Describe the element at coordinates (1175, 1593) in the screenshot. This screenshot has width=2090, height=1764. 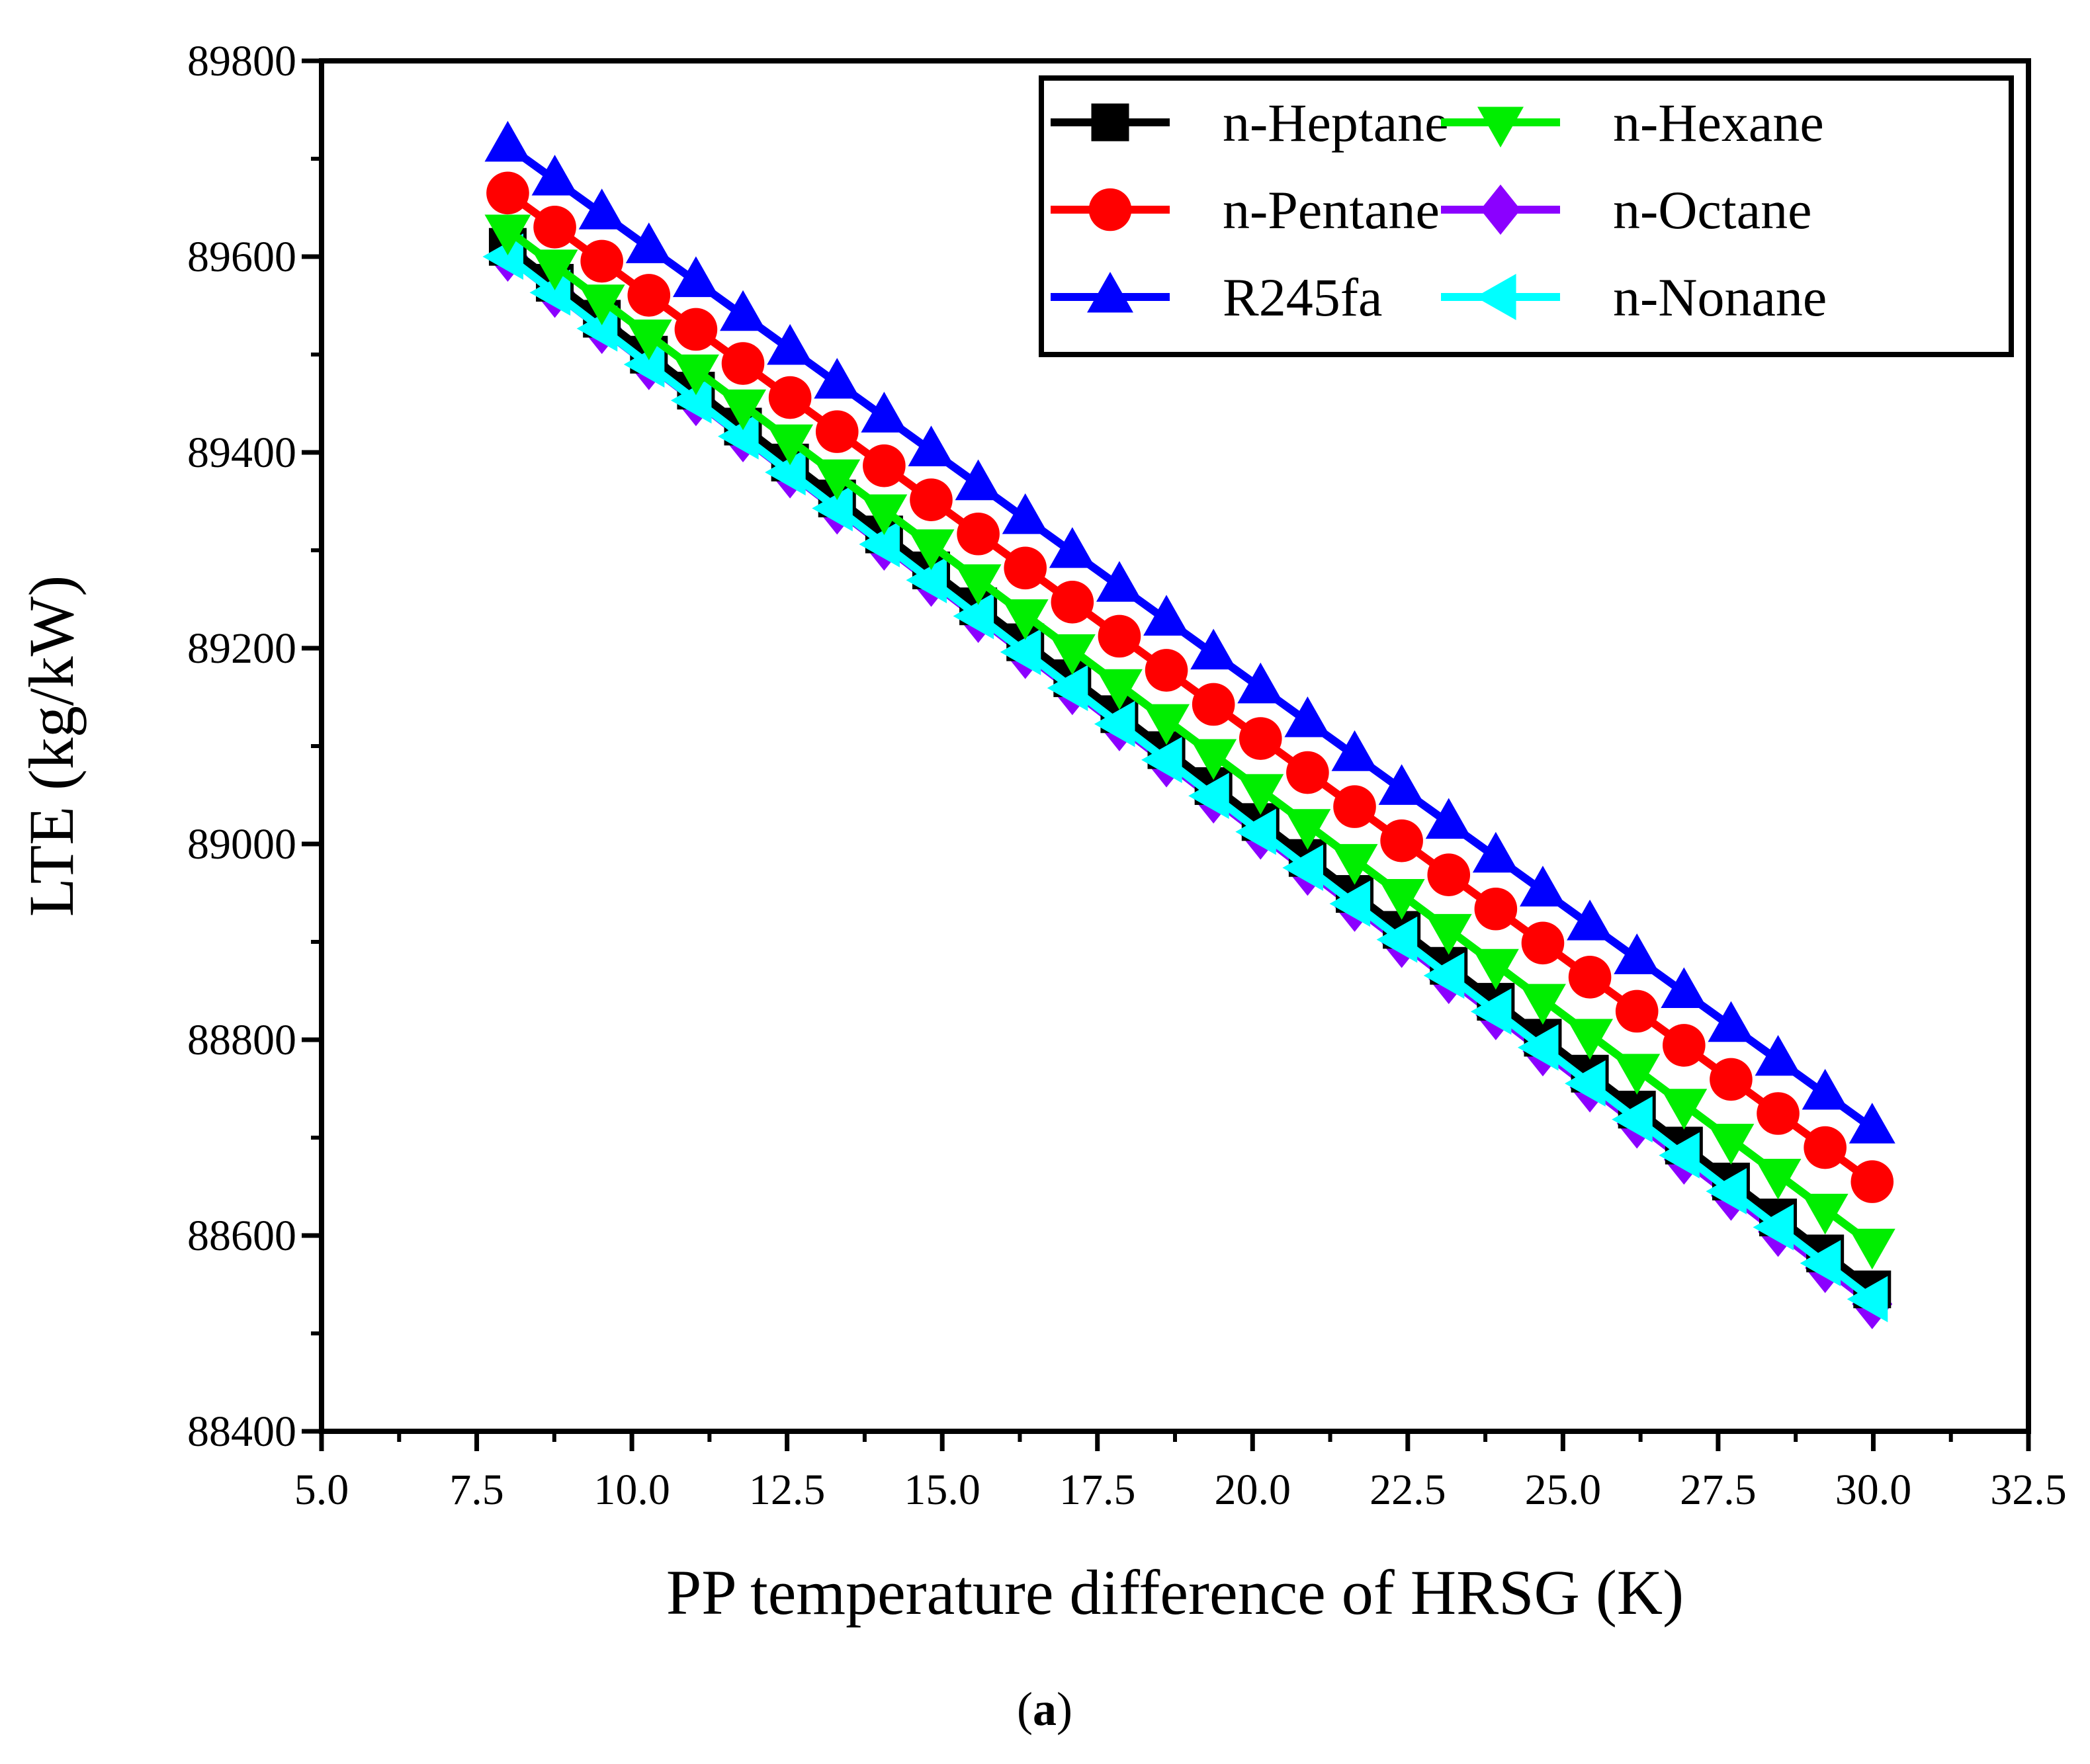
I see `x-axis-title: PP temperature difference of HRSG (K)` at that location.